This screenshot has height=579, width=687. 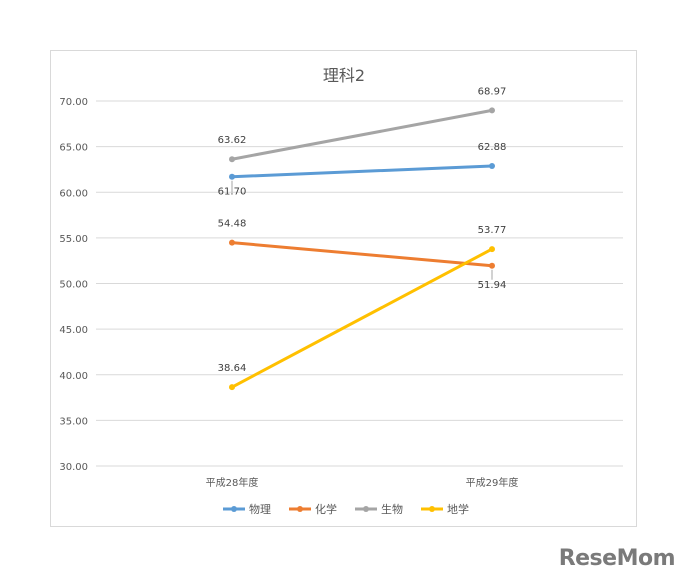 I want to click on logo-text: ReseMom, so click(x=617, y=558).